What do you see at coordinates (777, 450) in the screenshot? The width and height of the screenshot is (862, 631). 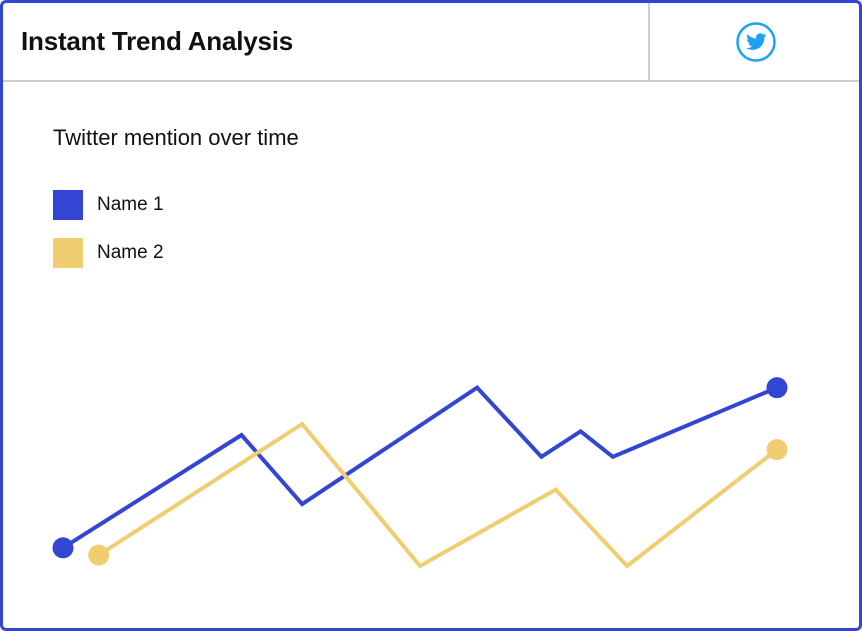 I see `series-2-end-point` at bounding box center [777, 450].